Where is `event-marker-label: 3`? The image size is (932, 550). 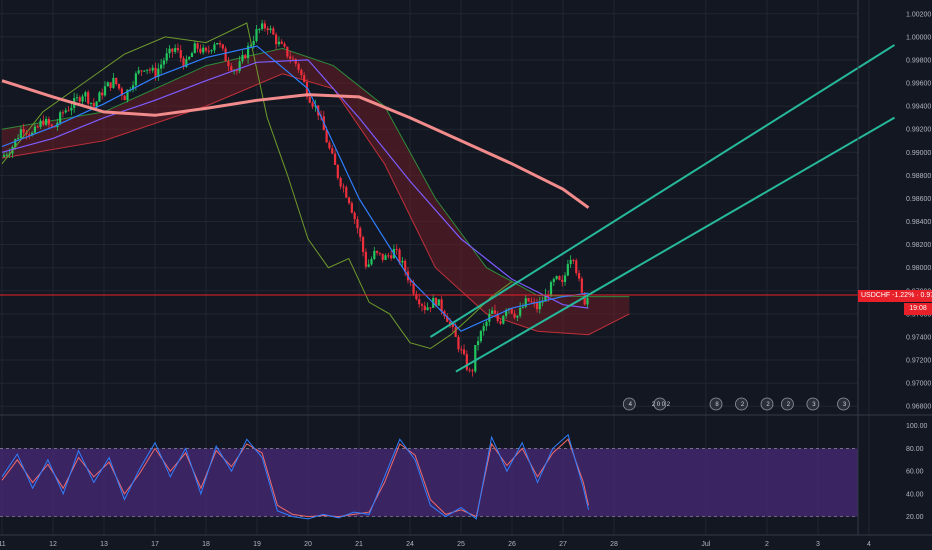 event-marker-label: 3 is located at coordinates (845, 405).